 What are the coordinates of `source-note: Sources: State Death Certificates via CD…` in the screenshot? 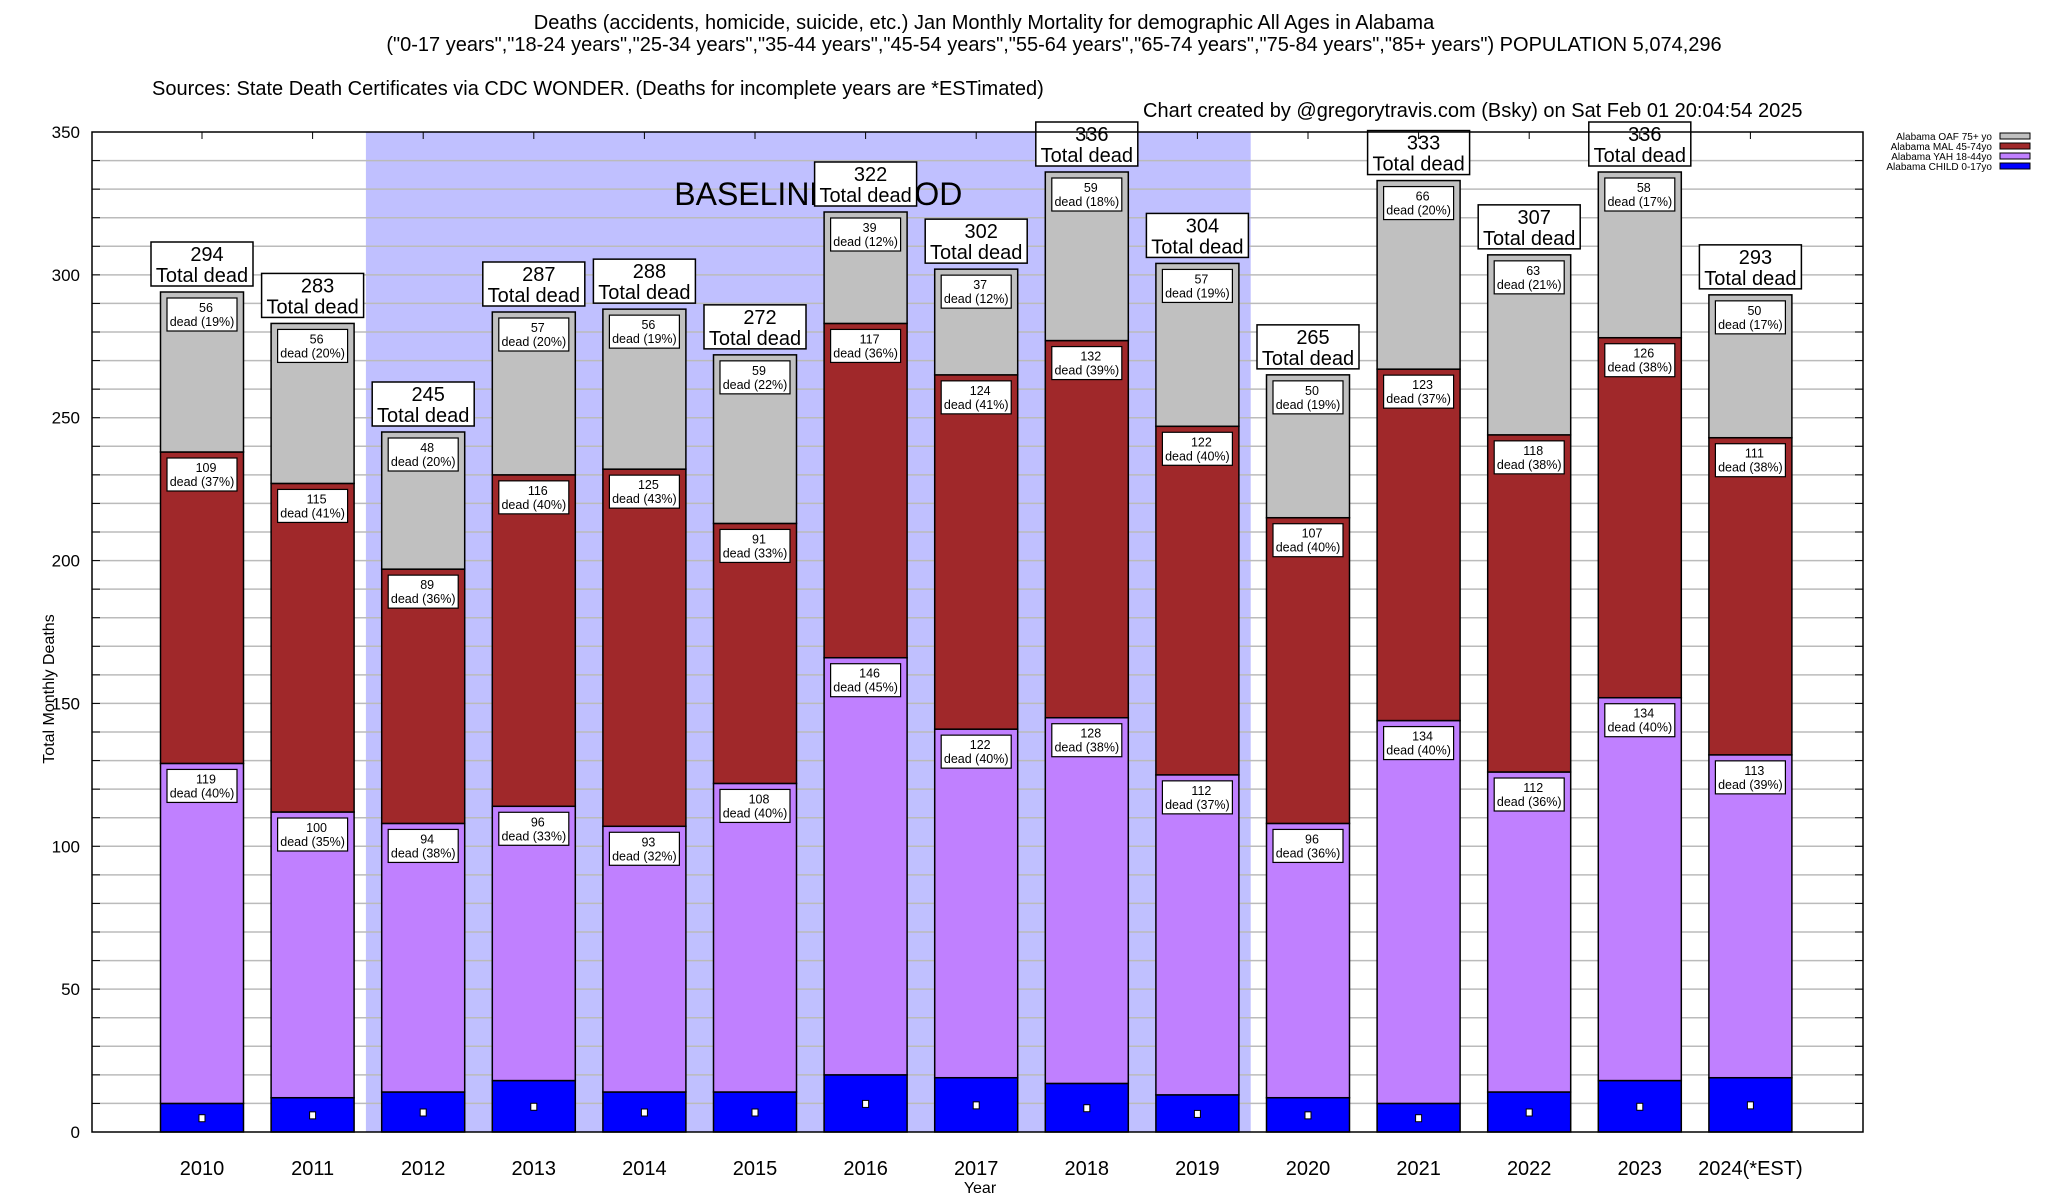 It's located at (598, 89).